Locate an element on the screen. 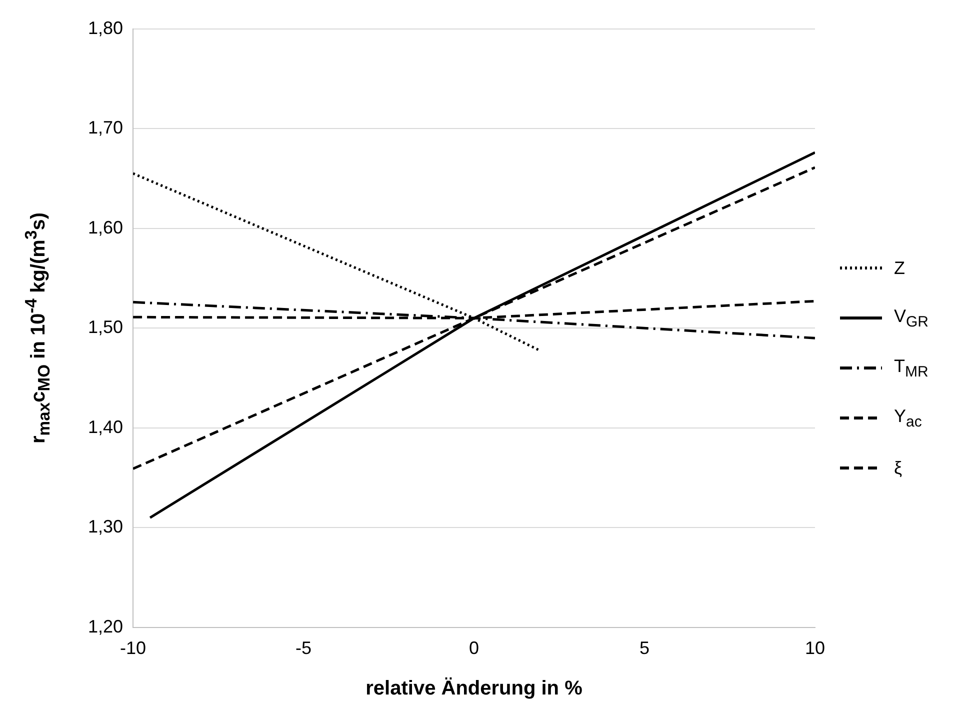 Image resolution: width=974 pixels, height=713 pixels. y-tick-label: 1,50 is located at coordinates (106, 327).